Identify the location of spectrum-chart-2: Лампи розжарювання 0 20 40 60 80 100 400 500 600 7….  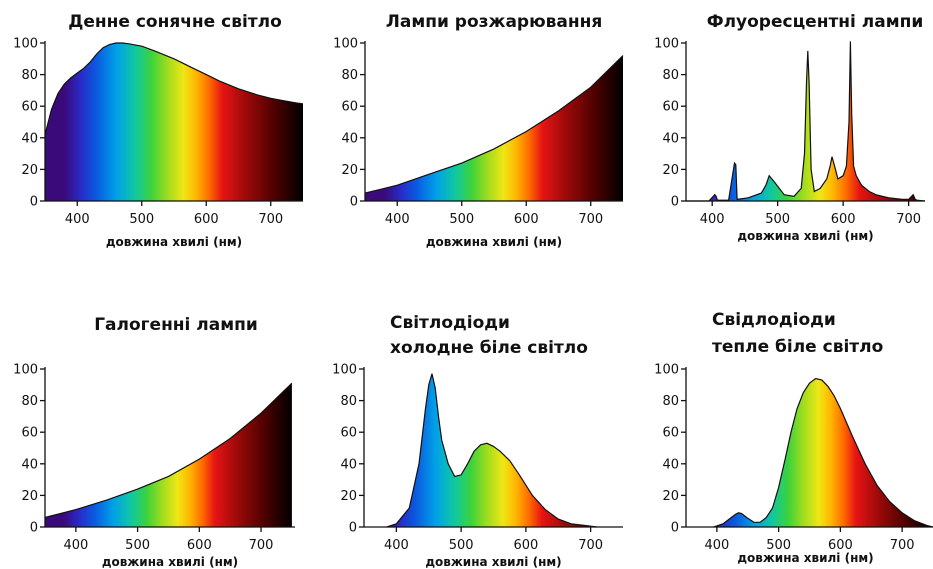
(478, 130).